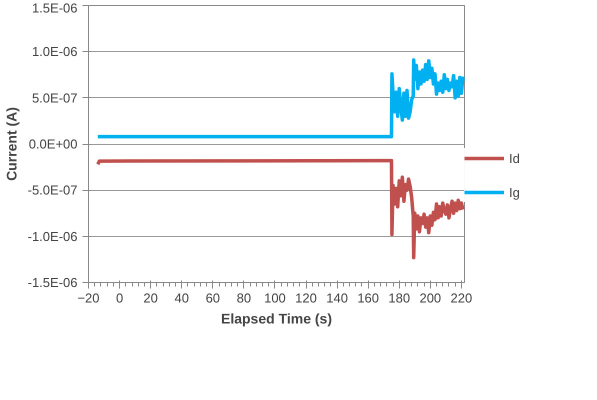 The width and height of the screenshot is (597, 400). Describe the element at coordinates (461, 298) in the screenshot. I see `x-tick-label: 220` at that location.